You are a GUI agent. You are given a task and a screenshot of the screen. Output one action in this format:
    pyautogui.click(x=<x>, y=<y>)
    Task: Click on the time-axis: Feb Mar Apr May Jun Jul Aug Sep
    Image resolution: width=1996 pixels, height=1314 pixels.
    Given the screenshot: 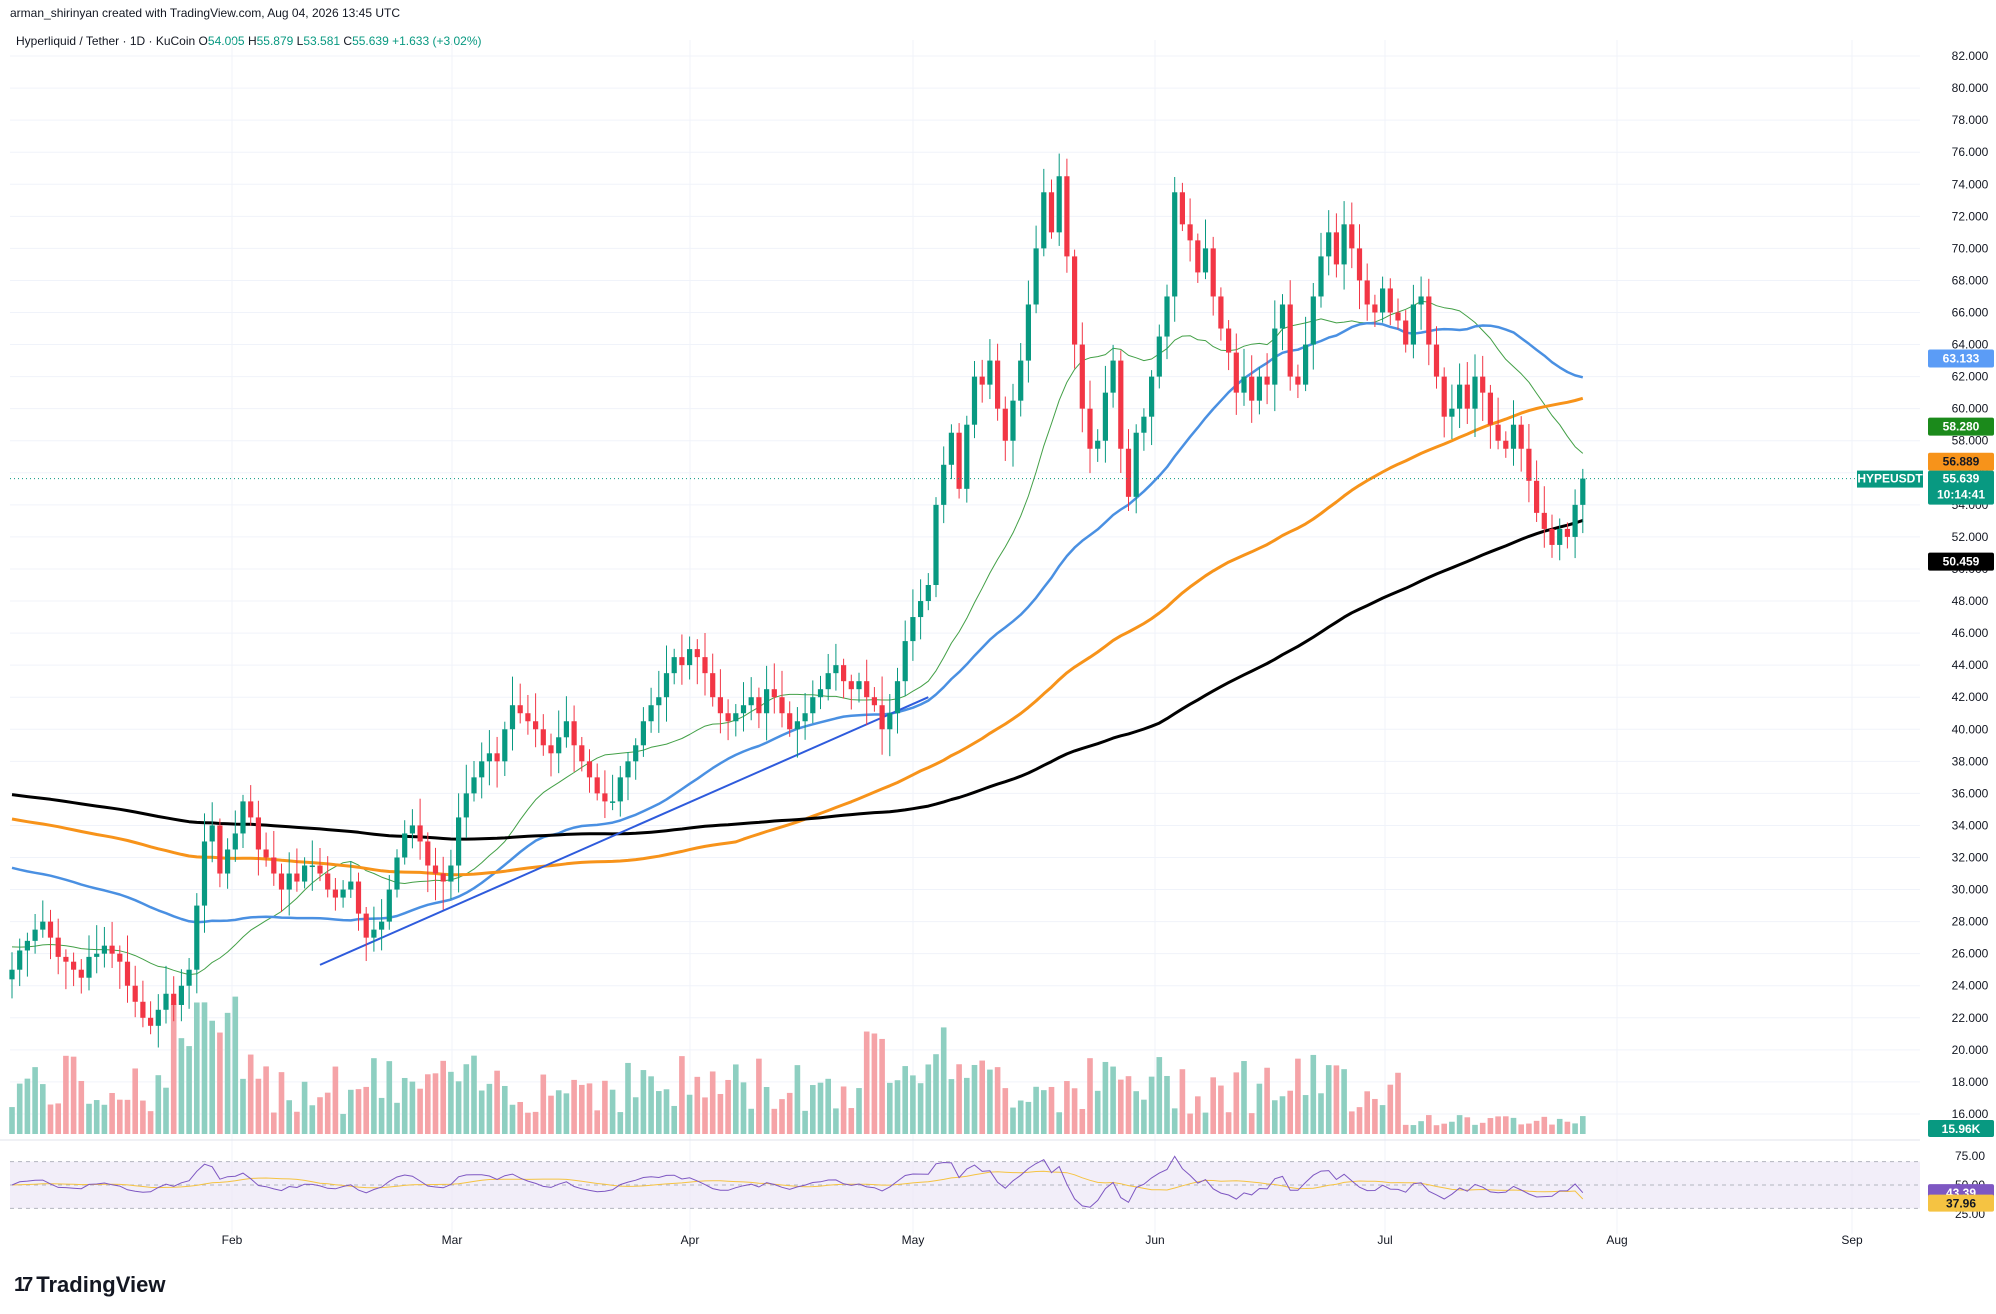 What is the action you would take?
    pyautogui.click(x=1042, y=1240)
    